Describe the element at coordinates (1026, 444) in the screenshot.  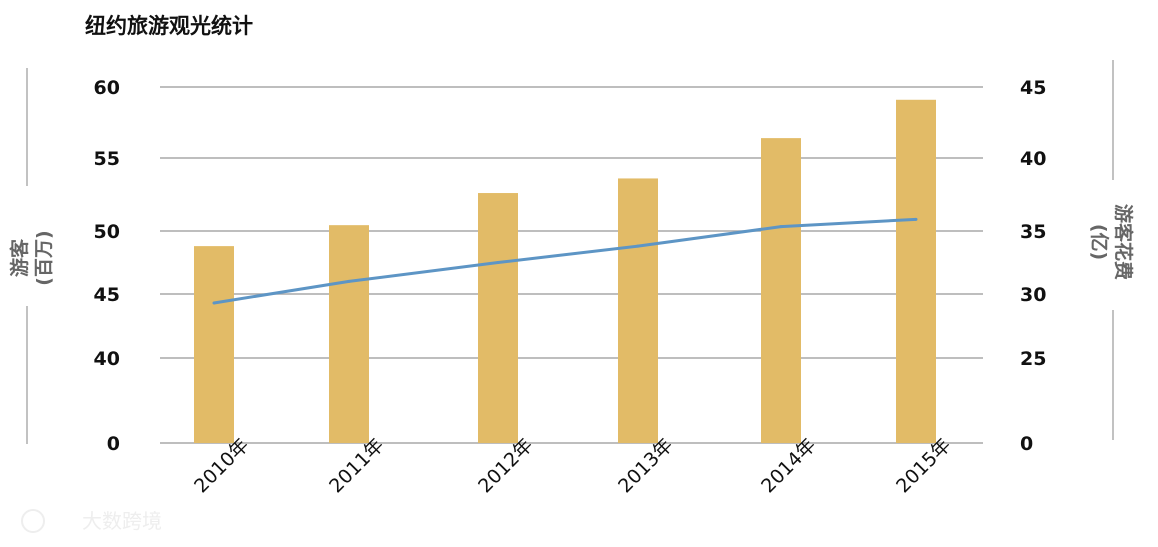
I see `right-tick-label: 0` at that location.